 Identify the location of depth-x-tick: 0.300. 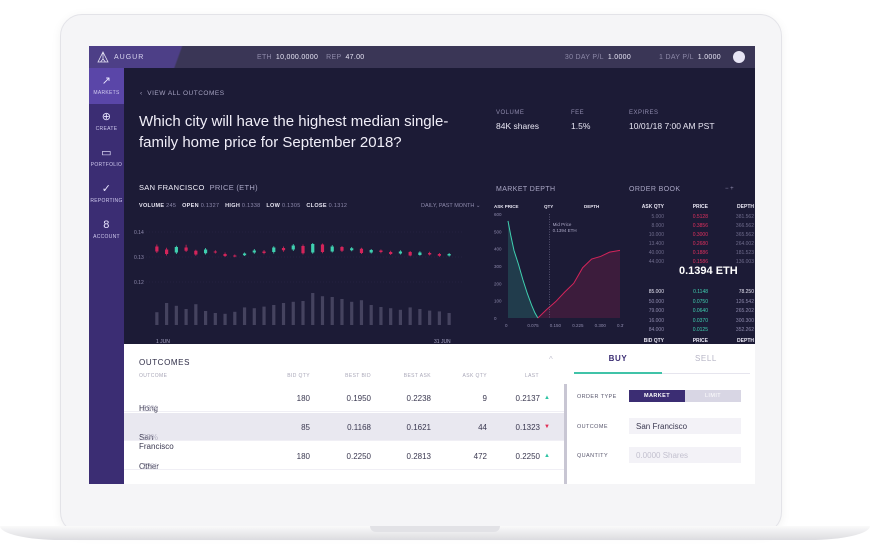
(601, 325).